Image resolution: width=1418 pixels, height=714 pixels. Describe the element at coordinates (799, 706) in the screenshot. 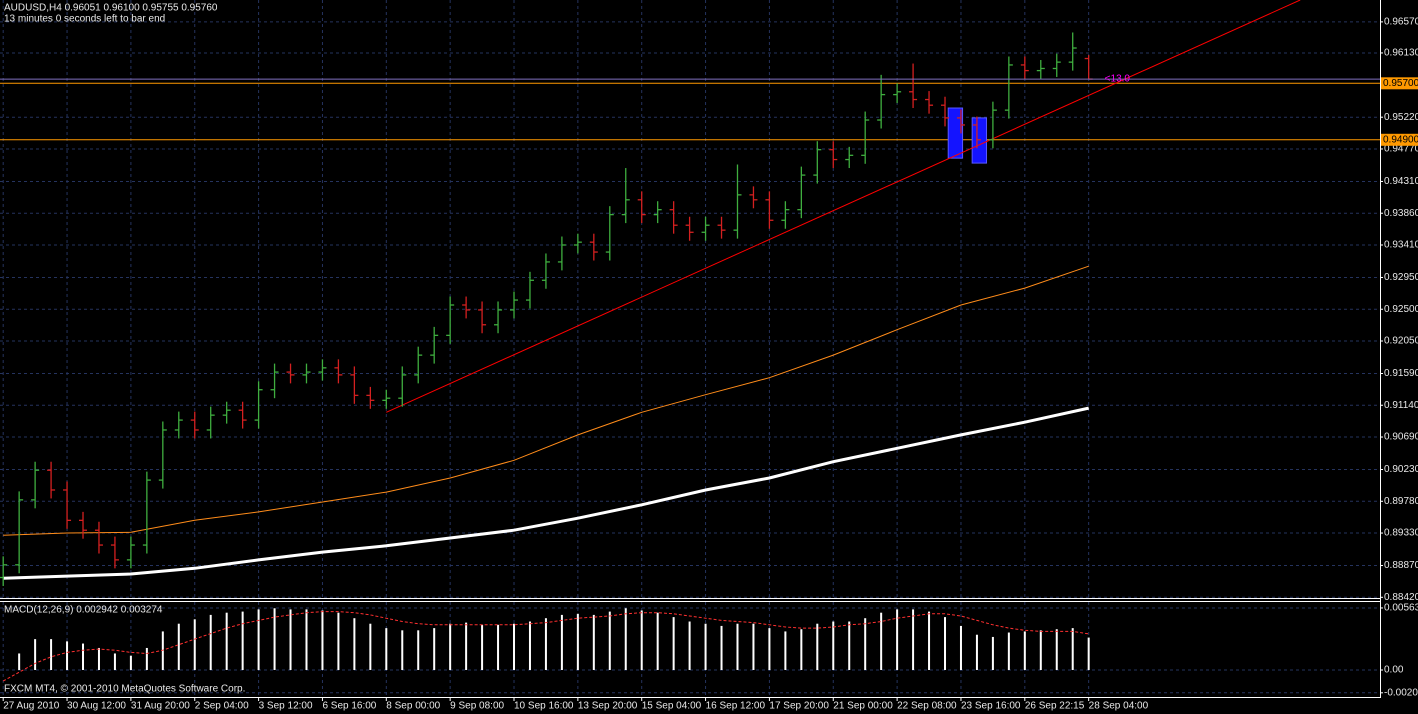

I see `x-tick-label: 17 Sep 20:00` at that location.